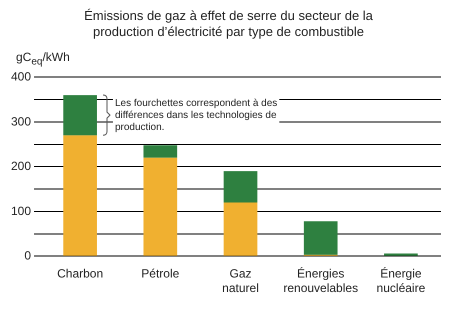 Image resolution: width=457 pixels, height=322 pixels. I want to click on y-tick-label: 400, so click(21, 77).